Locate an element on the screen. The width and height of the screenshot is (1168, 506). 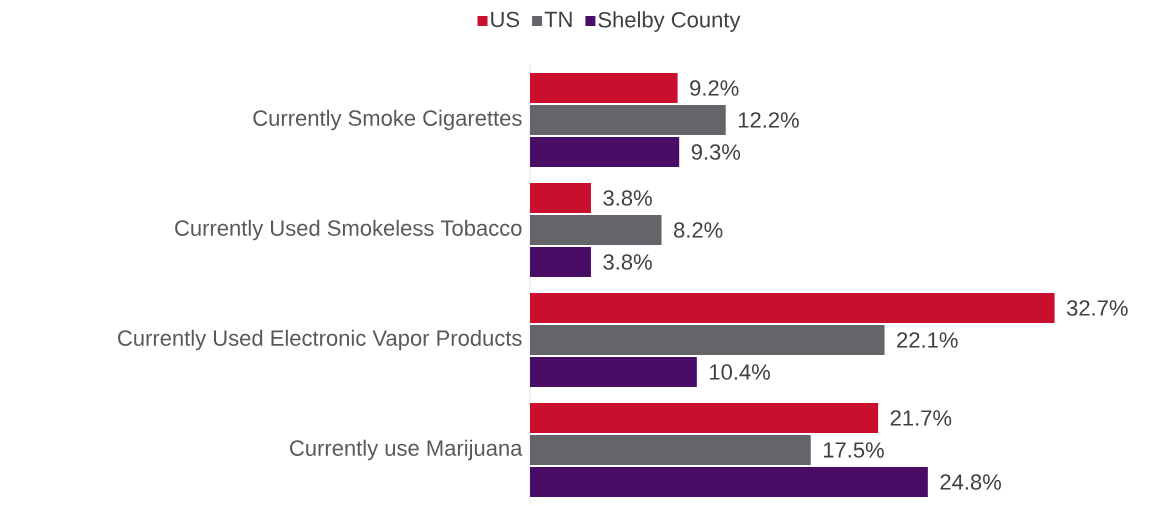
legend-label: Shelby County is located at coordinates (669, 21).